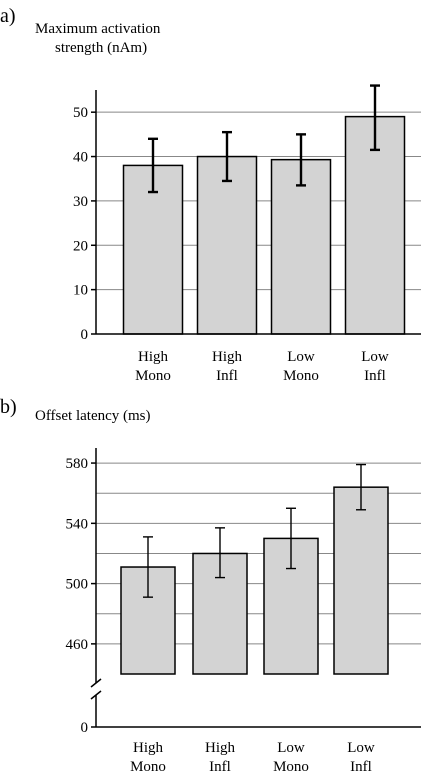 The height and width of the screenshot is (779, 425). What do you see at coordinates (85, 728) in the screenshot?
I see `panel-b-tick-label-zero: 0` at bounding box center [85, 728].